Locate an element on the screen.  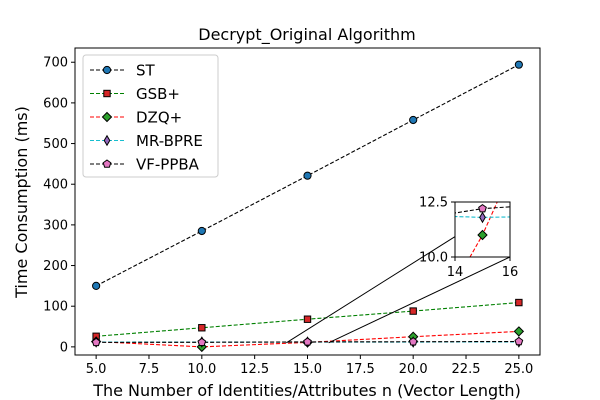
x-tick-label: 7.5 is located at coordinates (149, 369).